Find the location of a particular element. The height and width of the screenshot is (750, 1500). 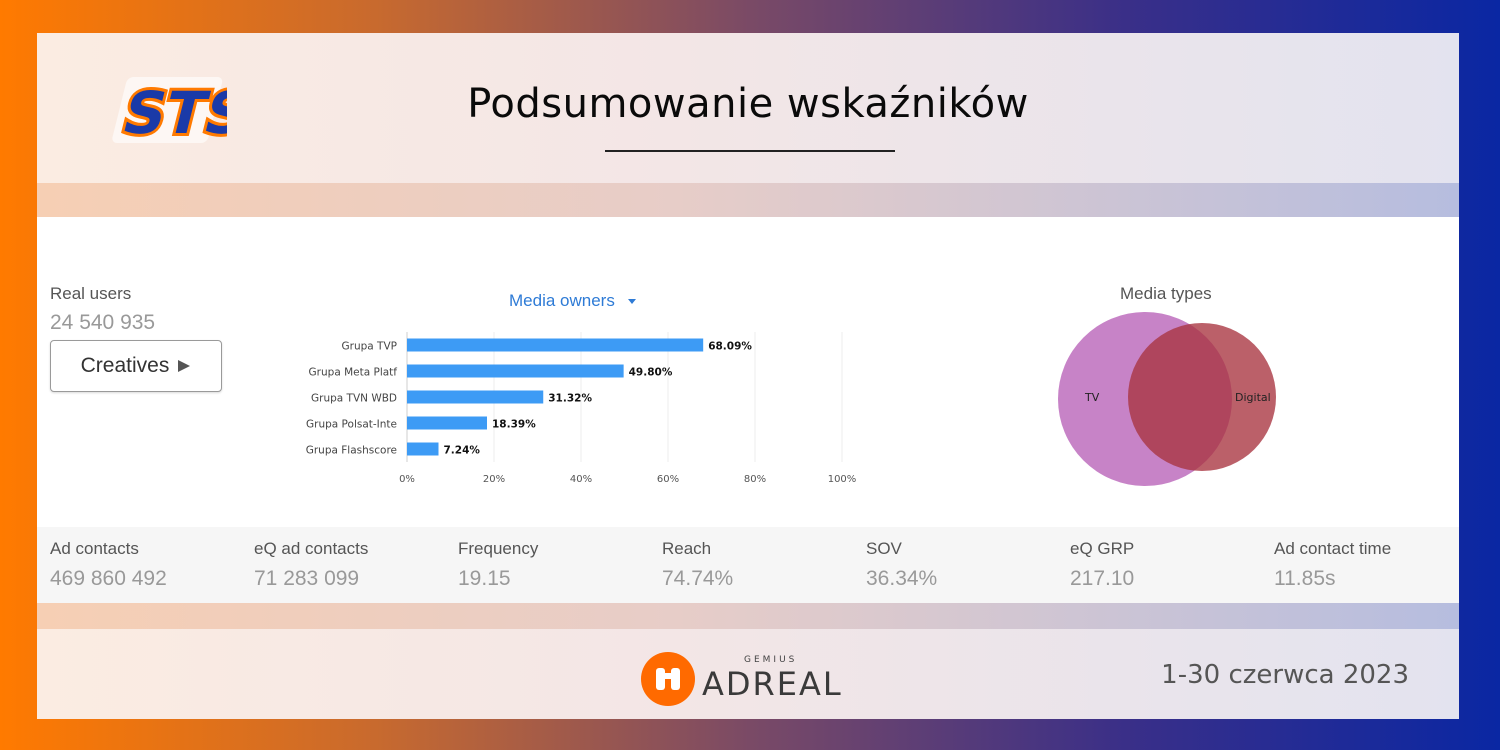

metric-reach: Reach 74.74% is located at coordinates (697, 565).